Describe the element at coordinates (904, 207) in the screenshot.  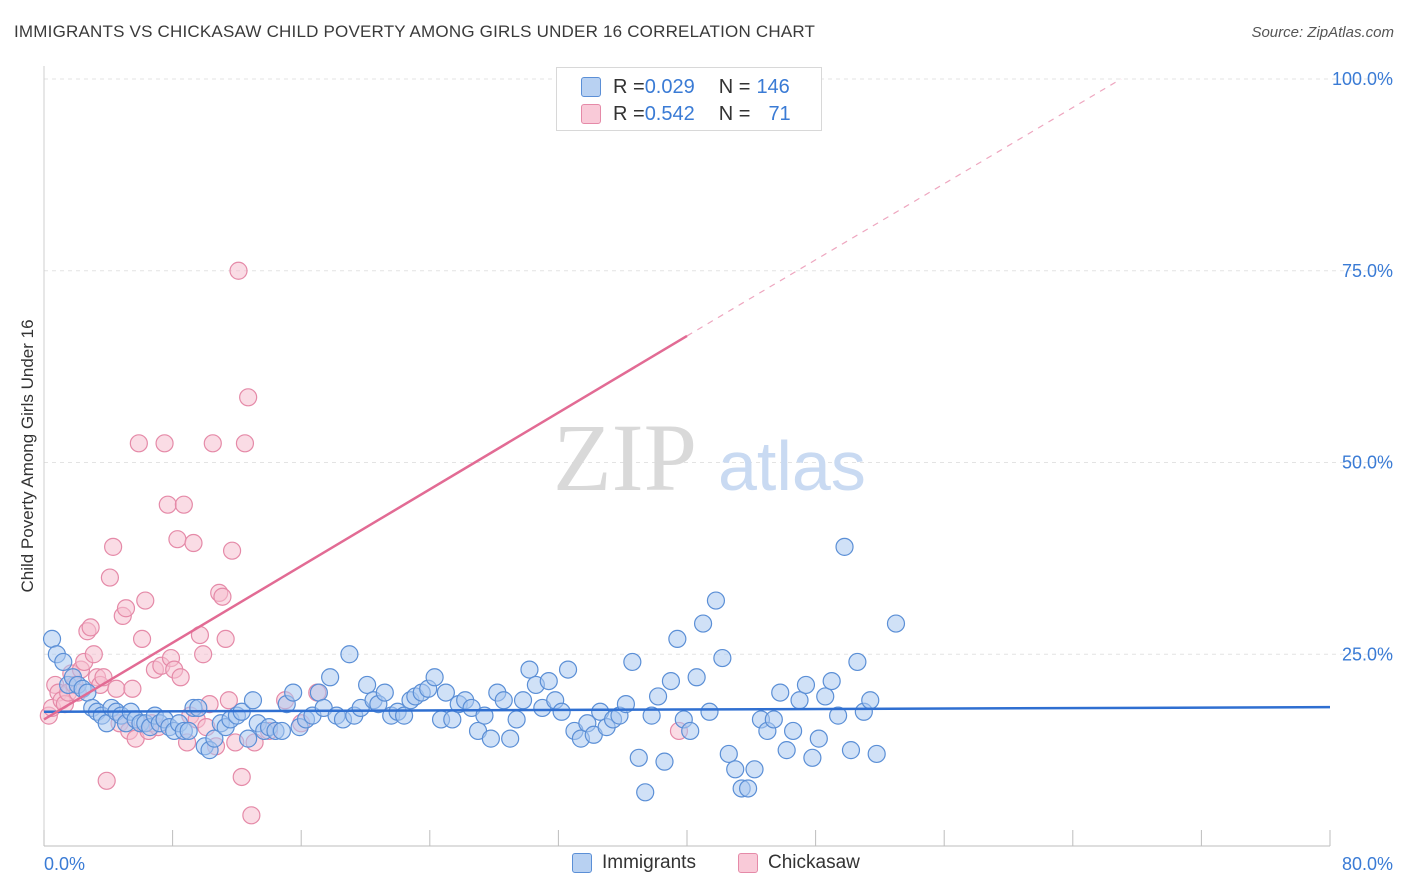
I see `chickasaw-trend-extension` at that location.